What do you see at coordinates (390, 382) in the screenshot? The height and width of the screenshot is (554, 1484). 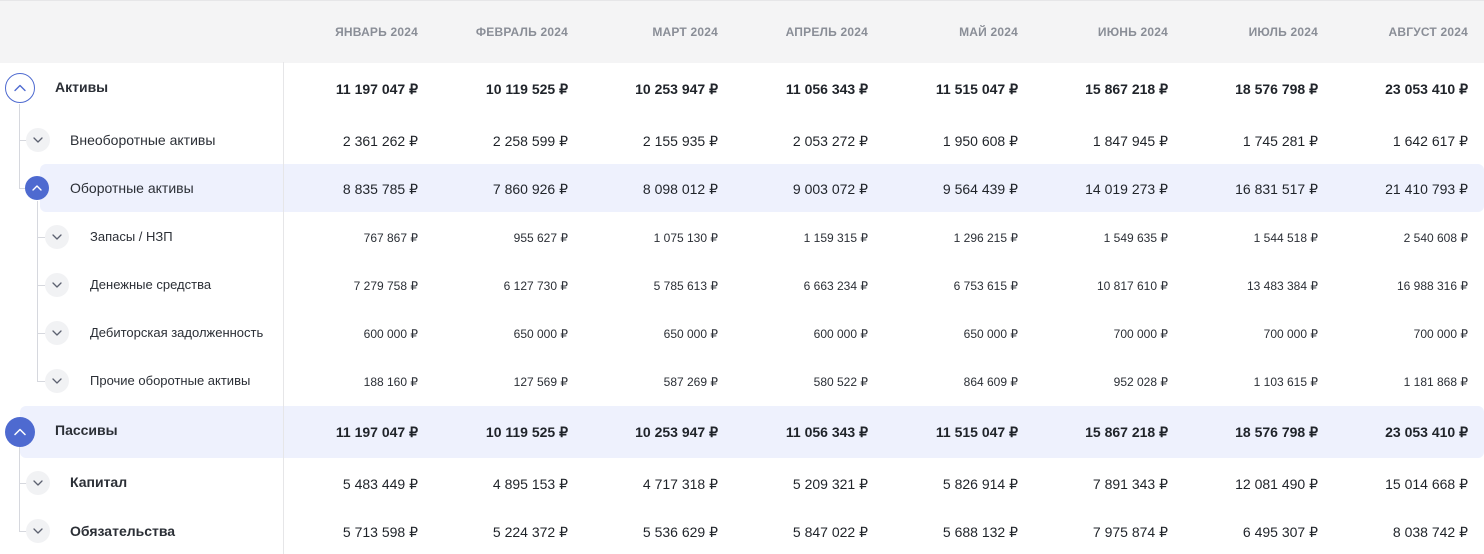 I see `value-cell: 188 160 ₽` at bounding box center [390, 382].